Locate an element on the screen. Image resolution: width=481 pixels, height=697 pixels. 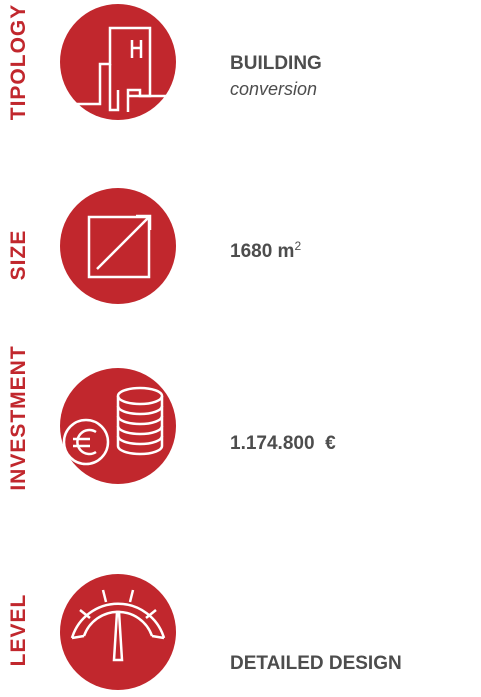
row-title: 1680 m2 is located at coordinates (265, 250).